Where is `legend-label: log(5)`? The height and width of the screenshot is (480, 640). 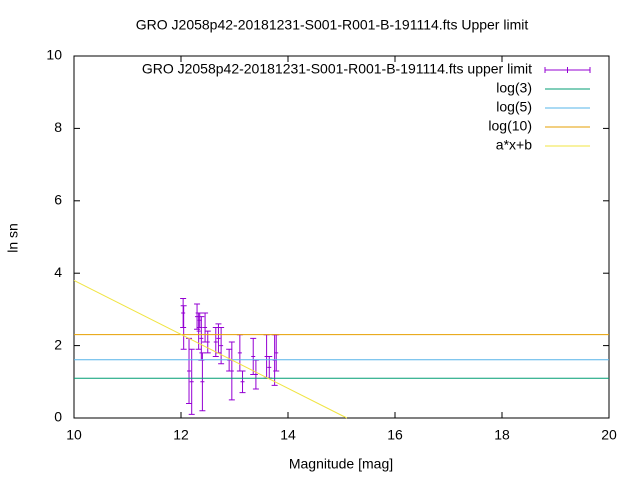
legend-label: log(5) is located at coordinates (514, 107).